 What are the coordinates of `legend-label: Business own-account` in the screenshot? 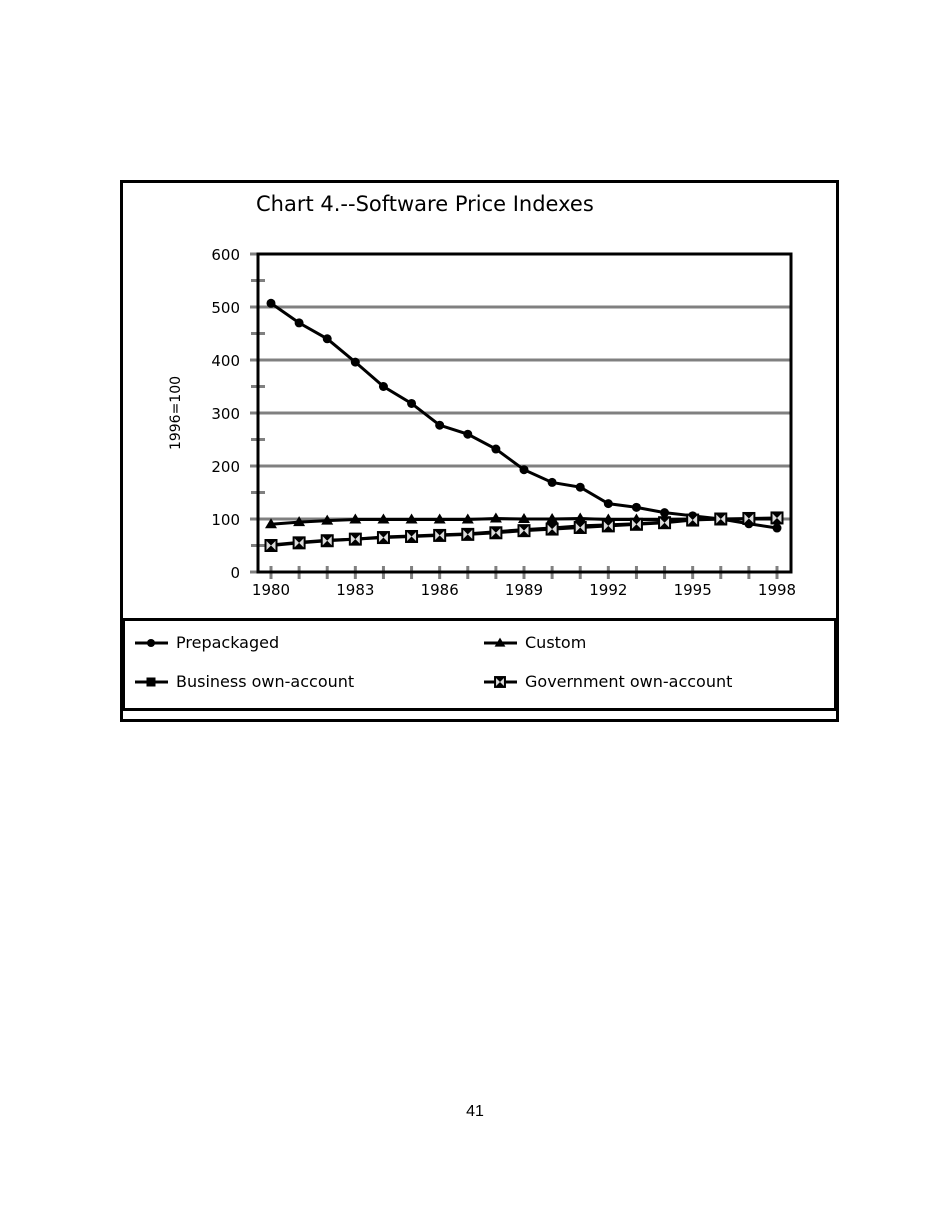 It's located at (265, 681).